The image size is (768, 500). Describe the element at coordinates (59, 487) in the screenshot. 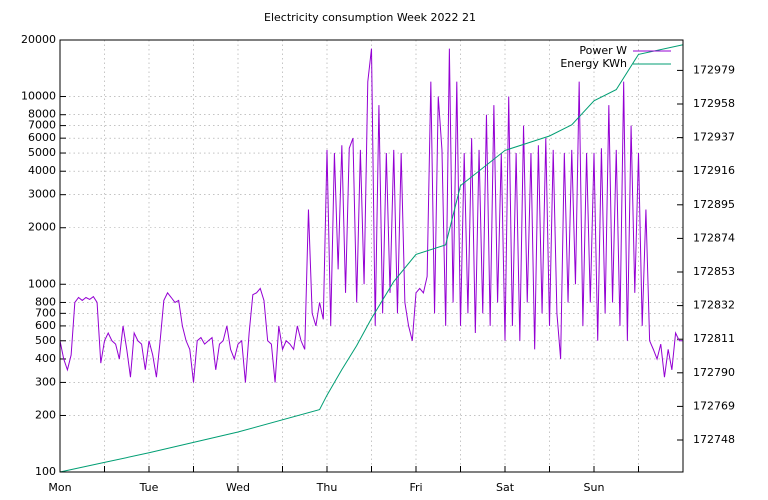

I see `x-tick-label: Mon` at that location.